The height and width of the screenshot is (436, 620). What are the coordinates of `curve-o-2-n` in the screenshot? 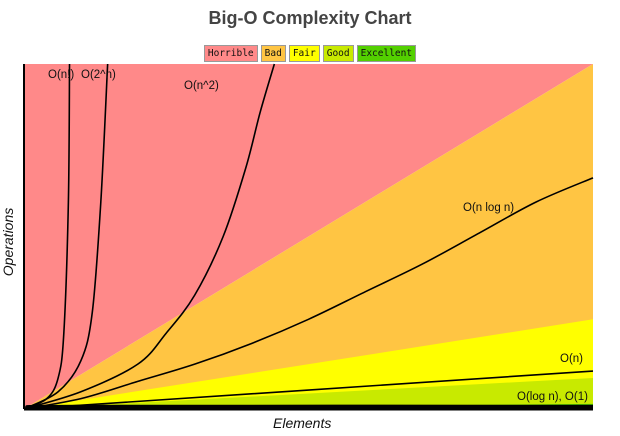 It's located at (66, 236).